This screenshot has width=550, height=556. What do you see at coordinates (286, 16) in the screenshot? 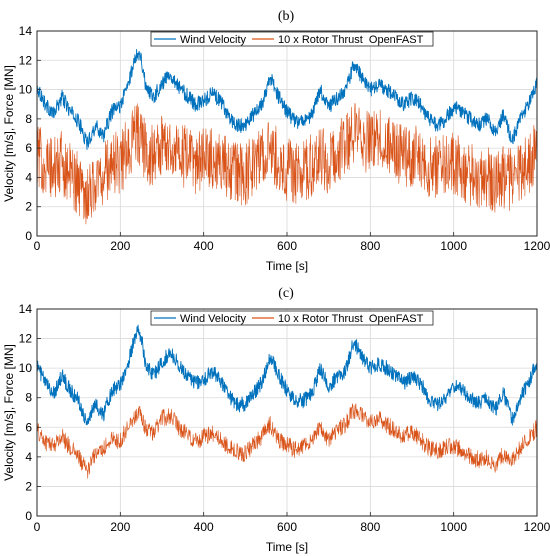
I see `panel-label: (b)` at bounding box center [286, 16].